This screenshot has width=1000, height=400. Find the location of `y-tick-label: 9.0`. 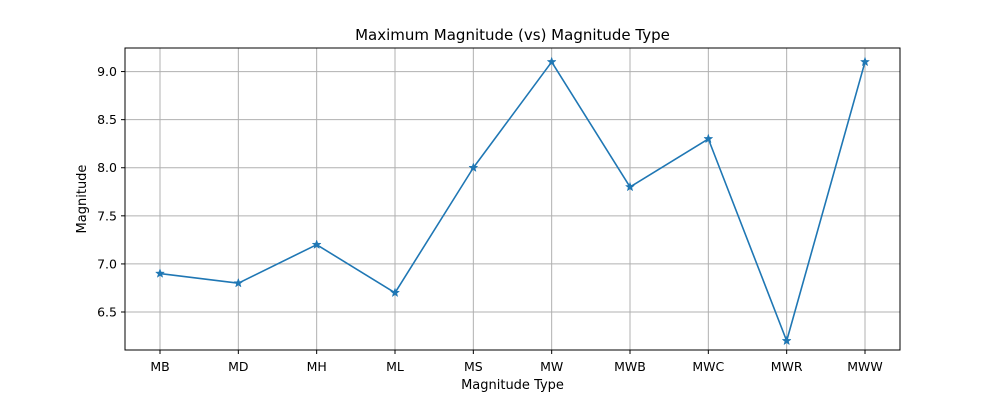

y-tick-label: 9.0 is located at coordinates (107, 71).